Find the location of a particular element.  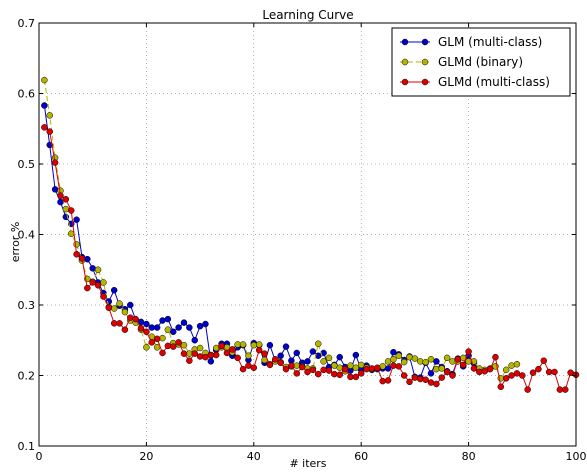

x-tick-label: 100 is located at coordinates (576, 456).